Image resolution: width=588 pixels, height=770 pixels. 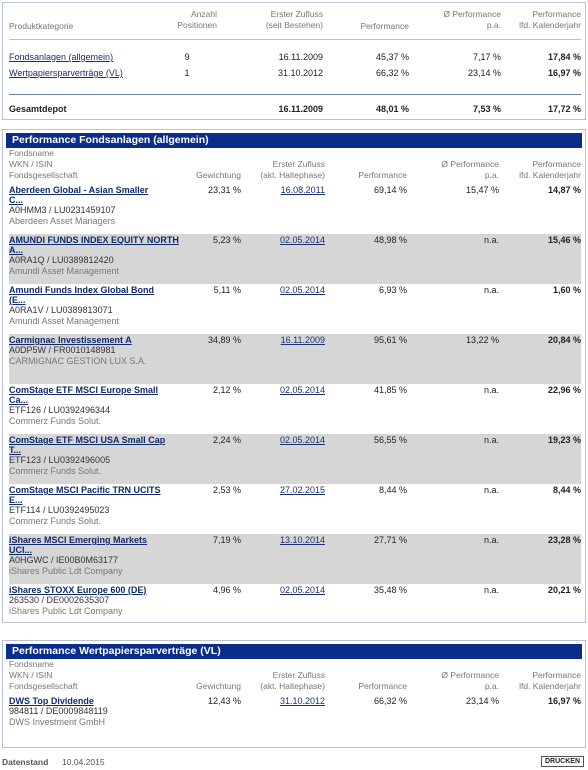 What do you see at coordinates (300, 57) in the screenshot?
I see `first-cell: 16.11.2009` at bounding box center [300, 57].